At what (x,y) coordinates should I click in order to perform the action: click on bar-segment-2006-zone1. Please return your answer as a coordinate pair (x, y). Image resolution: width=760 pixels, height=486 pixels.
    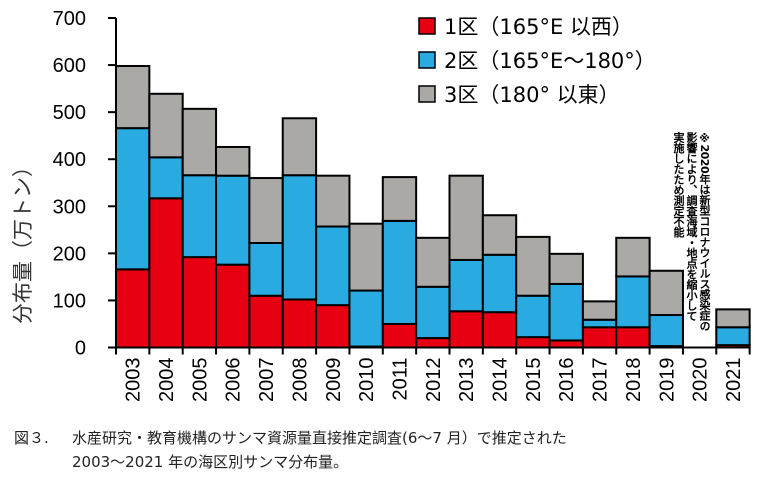
    Looking at the image, I should click on (233, 306).